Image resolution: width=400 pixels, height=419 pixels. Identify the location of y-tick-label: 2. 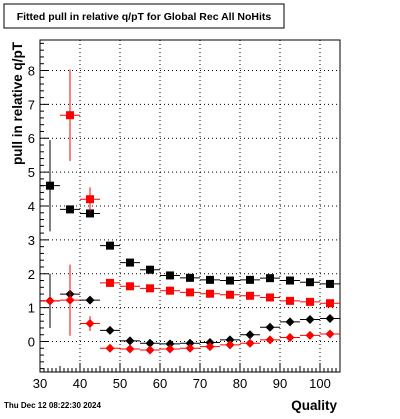
(31, 274).